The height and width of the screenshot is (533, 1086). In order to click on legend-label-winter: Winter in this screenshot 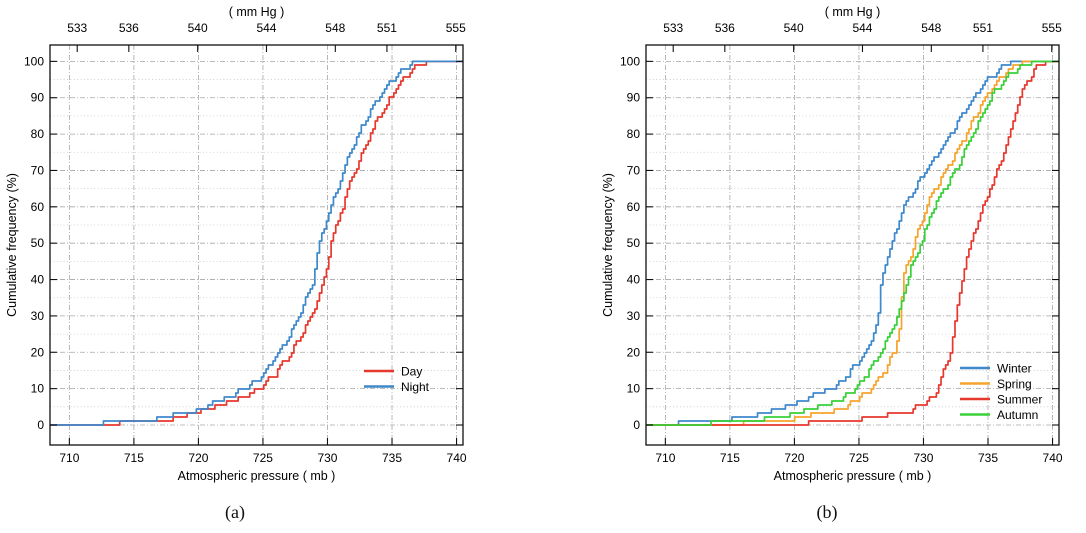, I will do `click(1014, 369)`.